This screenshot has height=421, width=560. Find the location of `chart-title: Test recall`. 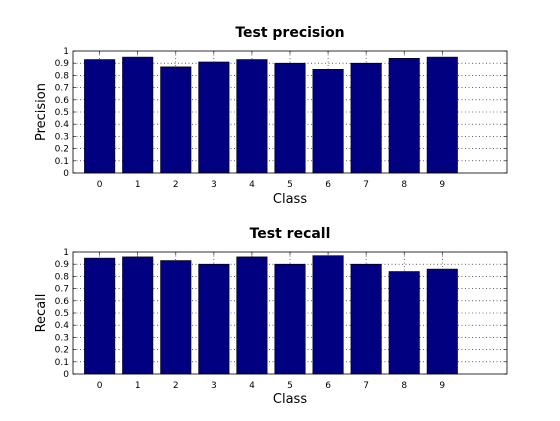

chart-title: Test recall is located at coordinates (290, 234).